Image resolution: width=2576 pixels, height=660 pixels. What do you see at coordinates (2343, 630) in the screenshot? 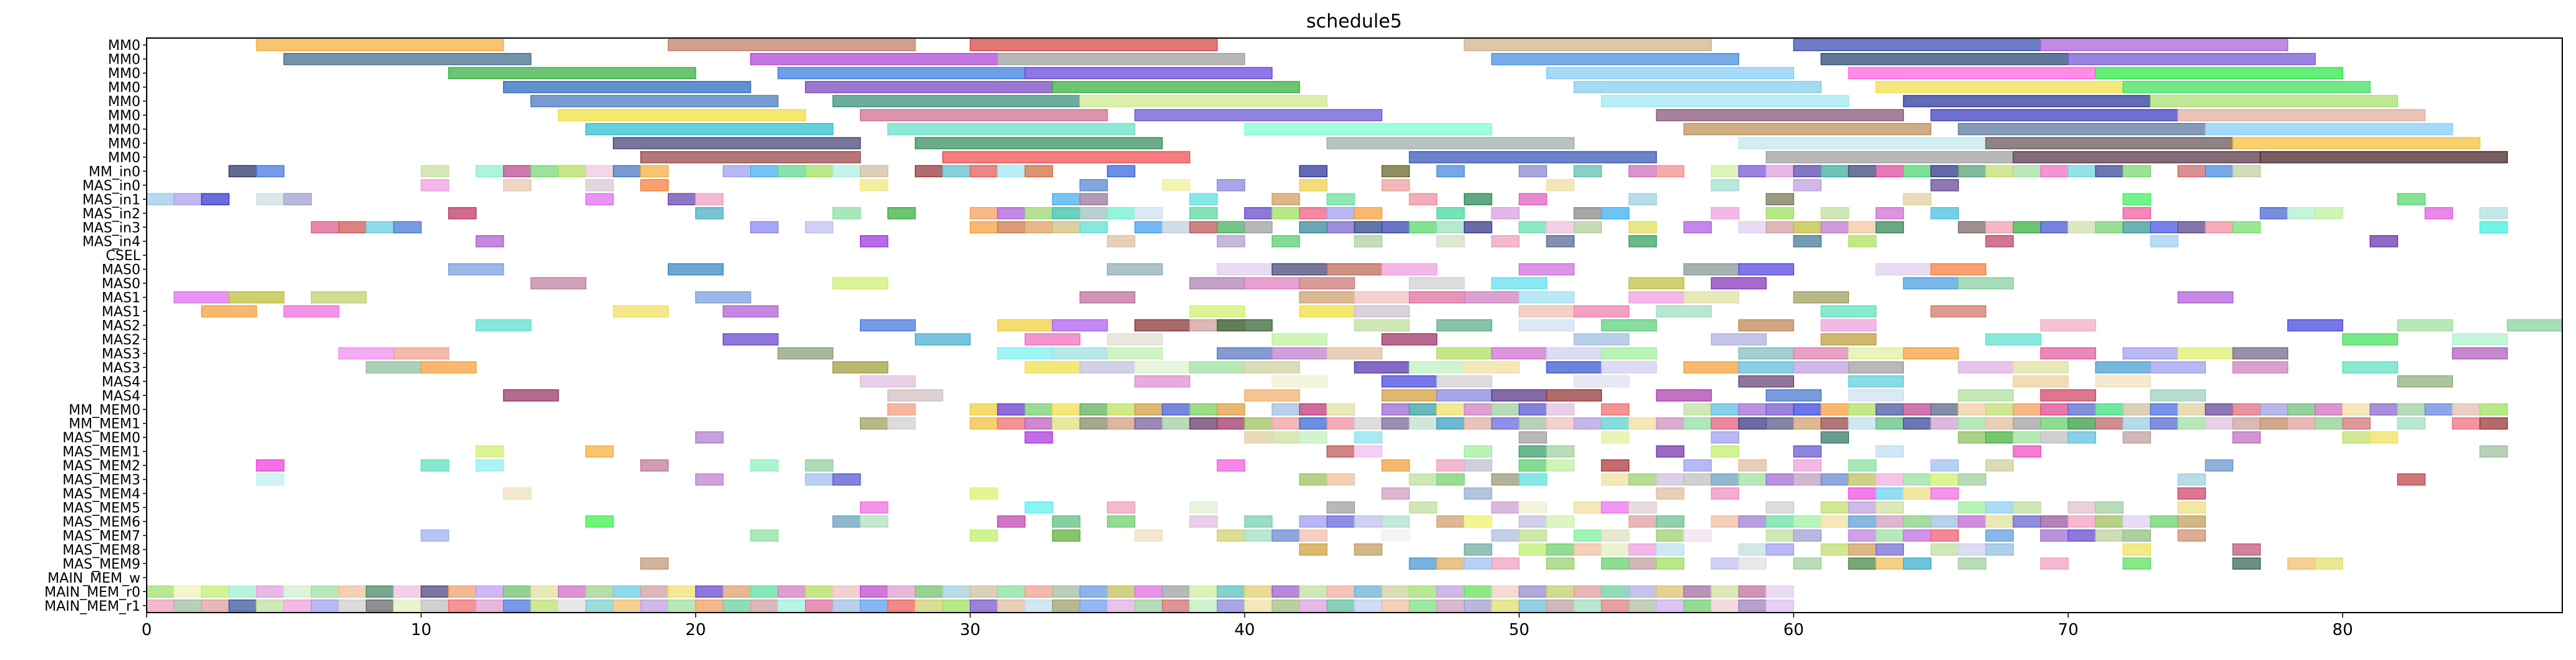
I see `x-tick-label: 80` at bounding box center [2343, 630].